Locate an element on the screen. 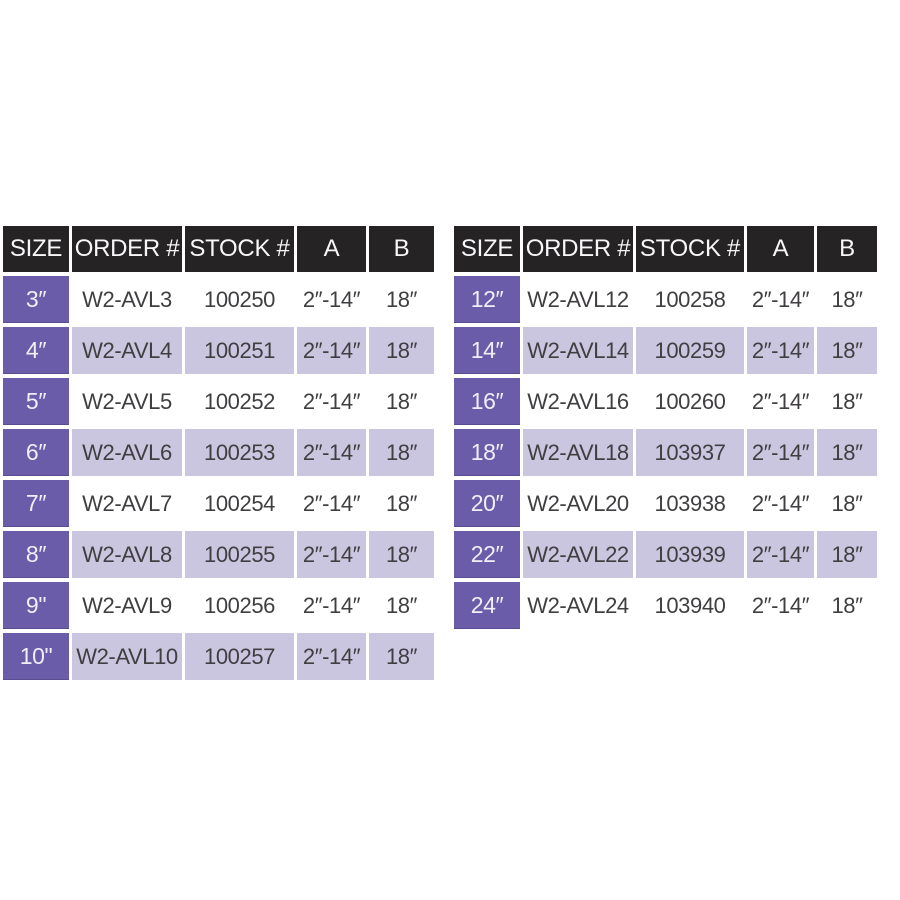  cell-stock: 100250 is located at coordinates (239, 299).